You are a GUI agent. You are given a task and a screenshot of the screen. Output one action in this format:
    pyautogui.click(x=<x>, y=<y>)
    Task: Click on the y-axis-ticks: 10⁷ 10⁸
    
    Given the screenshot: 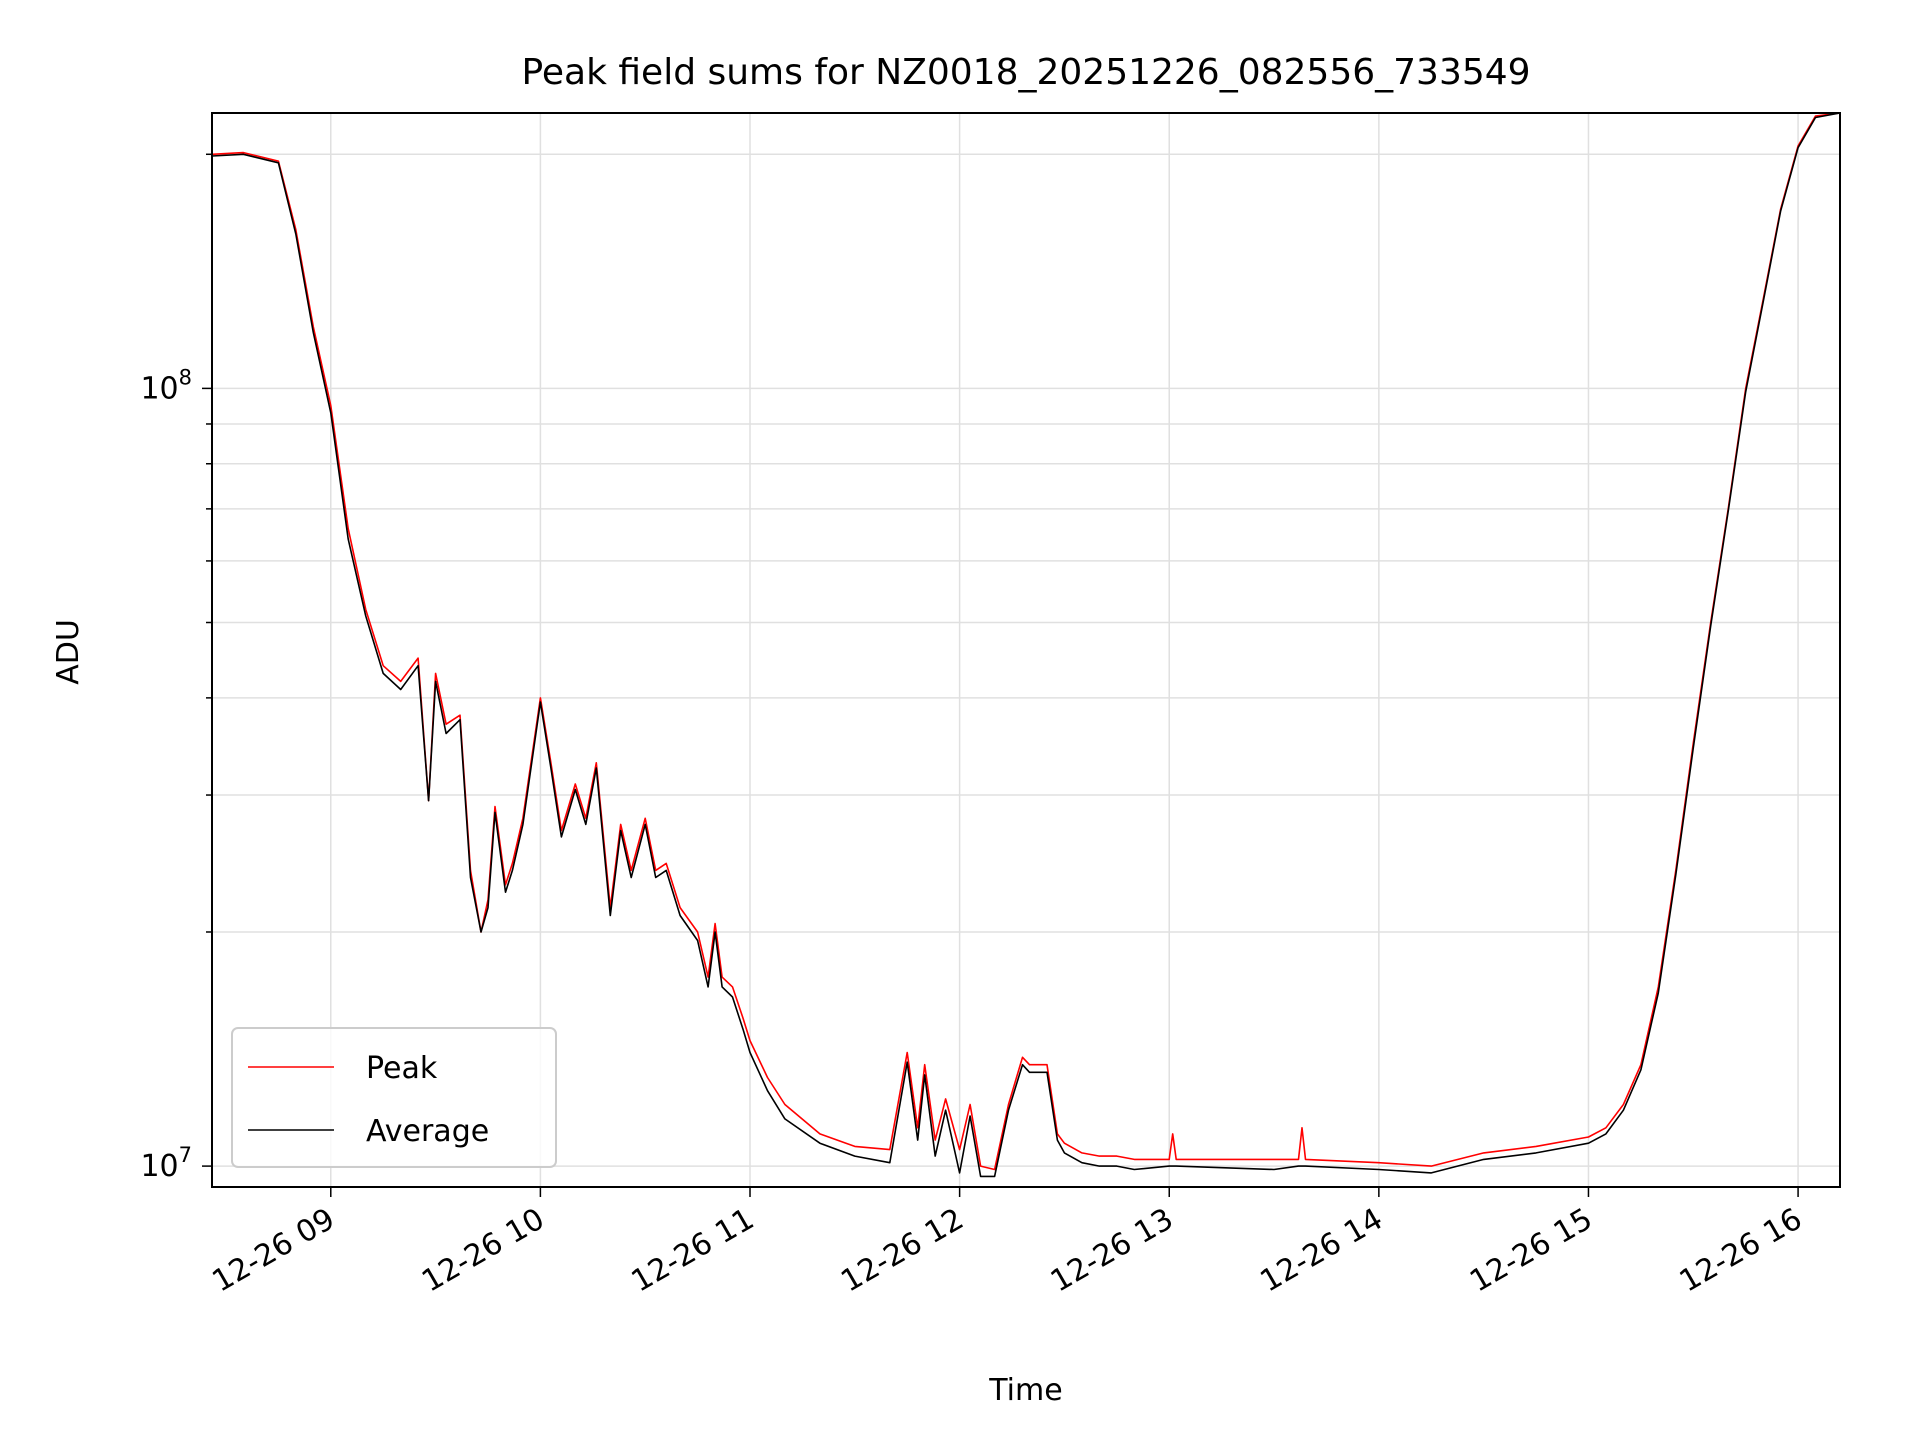 What is the action you would take?
    pyautogui.click(x=176, y=668)
    